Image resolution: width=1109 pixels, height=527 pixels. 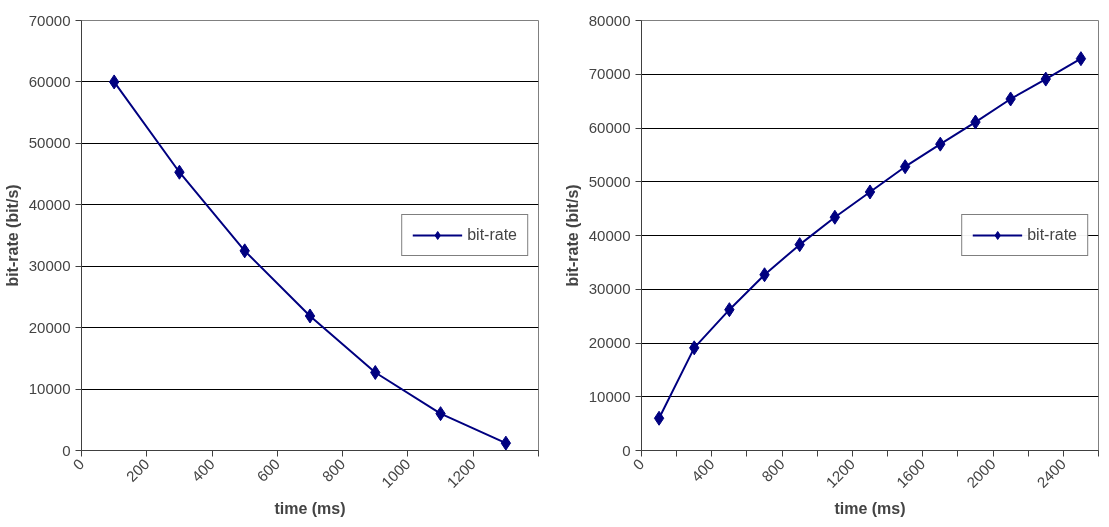 I want to click on x-tick-label: 200, so click(x=137, y=470).